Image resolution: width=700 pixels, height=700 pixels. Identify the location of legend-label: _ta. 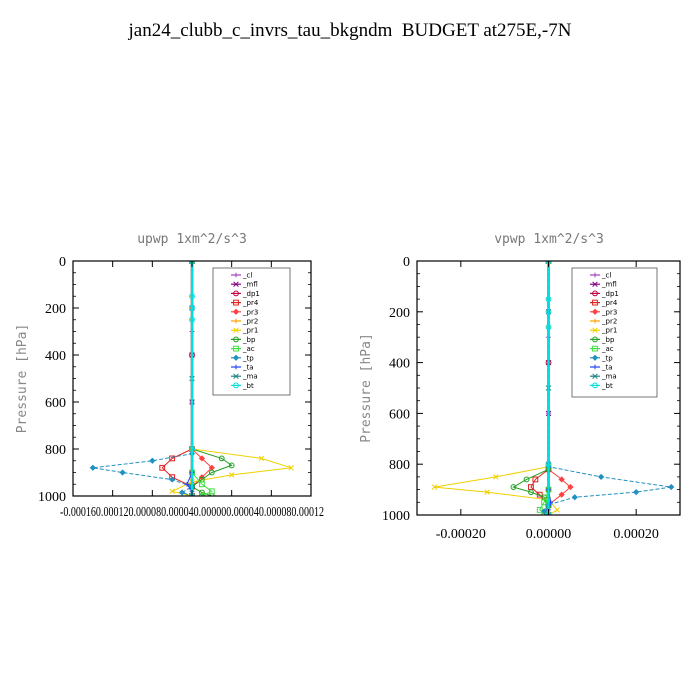
(607, 368).